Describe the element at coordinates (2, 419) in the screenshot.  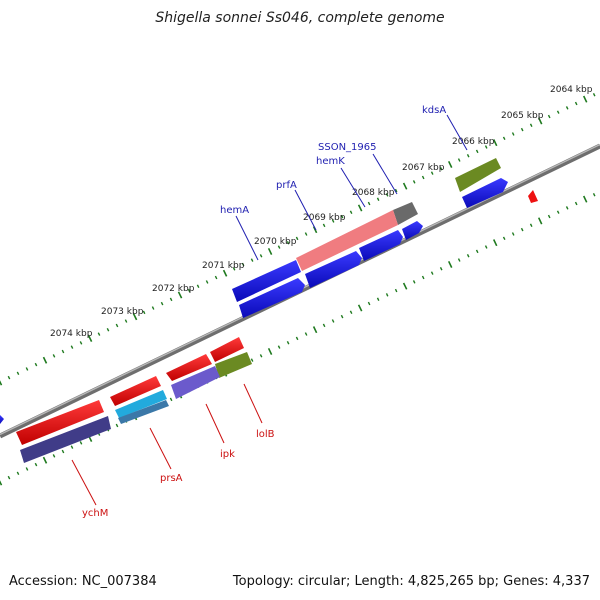
I see `feature-blue-edge` at that location.